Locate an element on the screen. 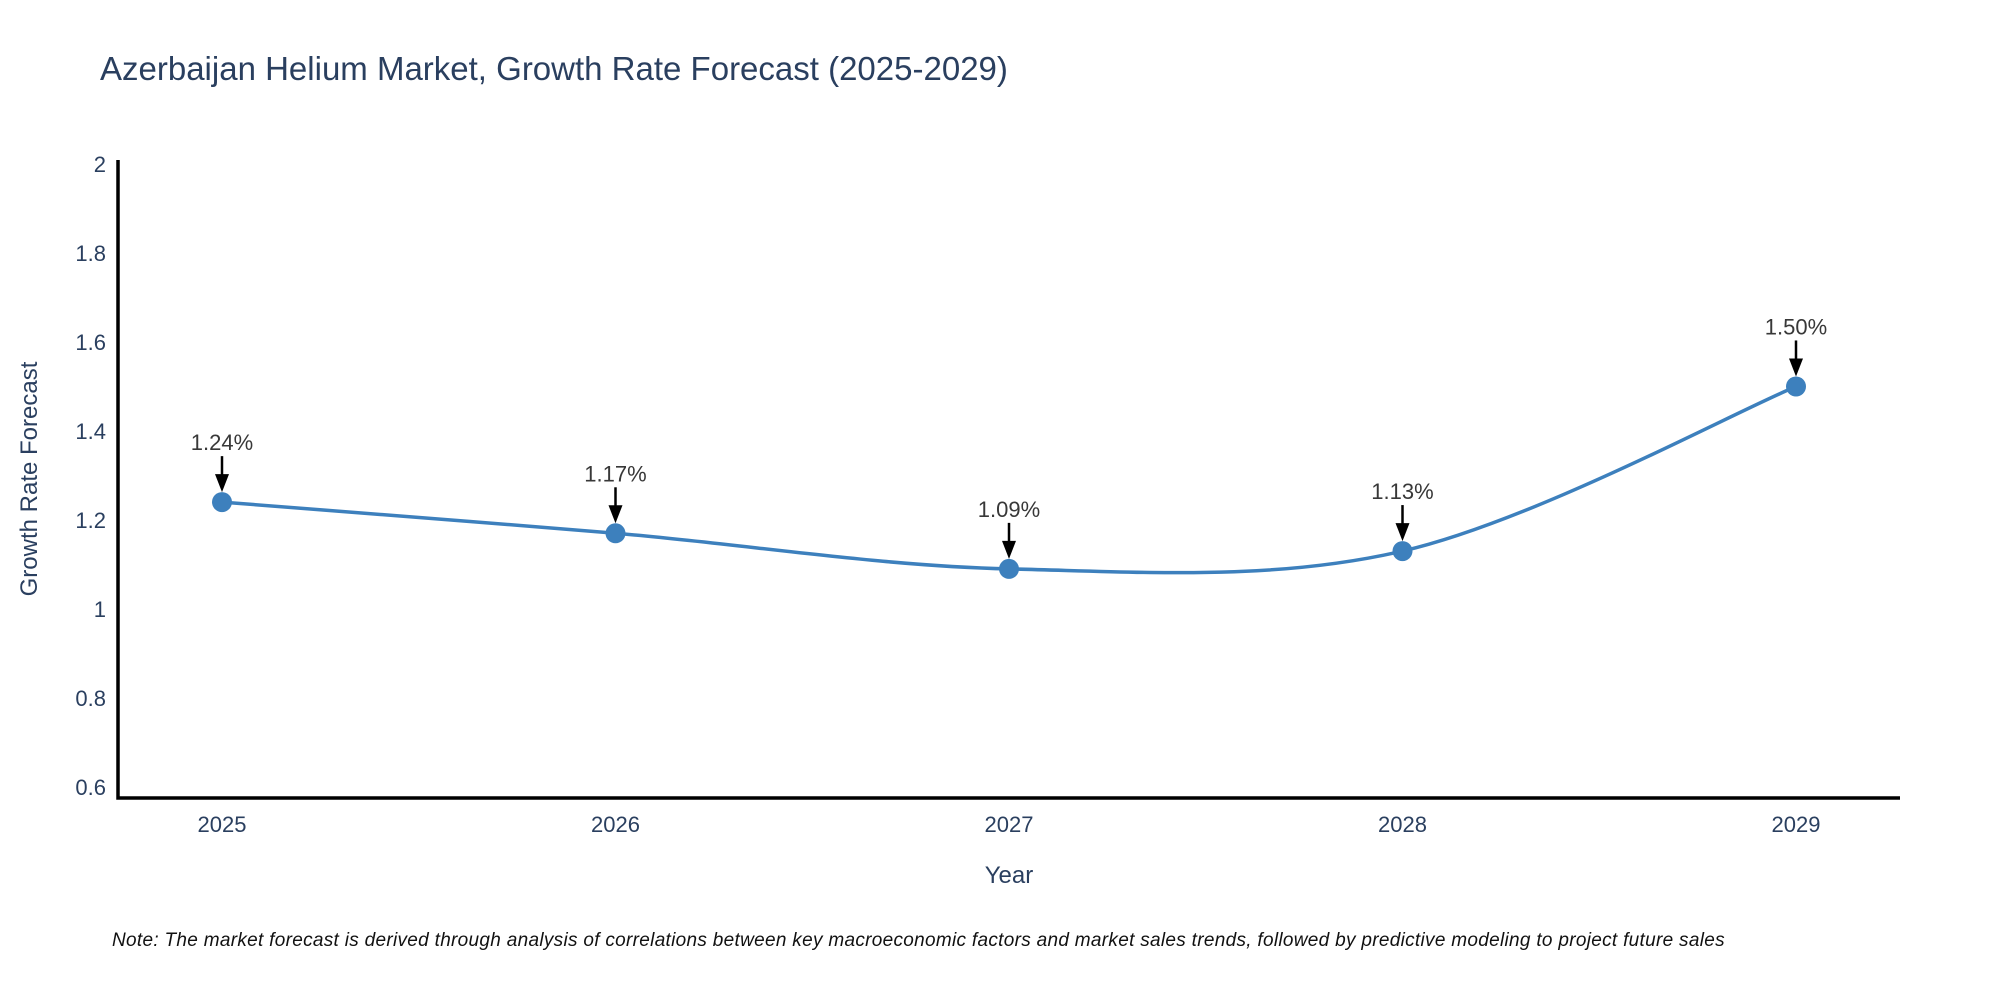 This screenshot has height=1000, width=2000. x-axis-title: Year is located at coordinates (1009, 875).